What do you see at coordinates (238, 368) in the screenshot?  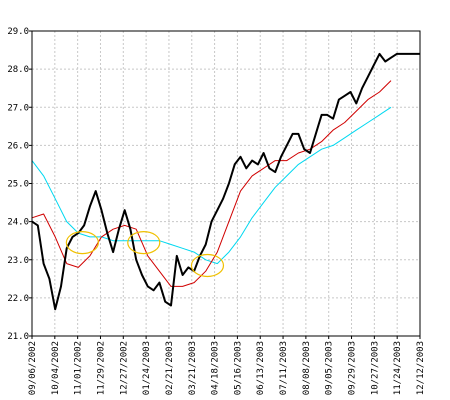 I see `x-tick-label: 05/16/2003` at bounding box center [238, 368].